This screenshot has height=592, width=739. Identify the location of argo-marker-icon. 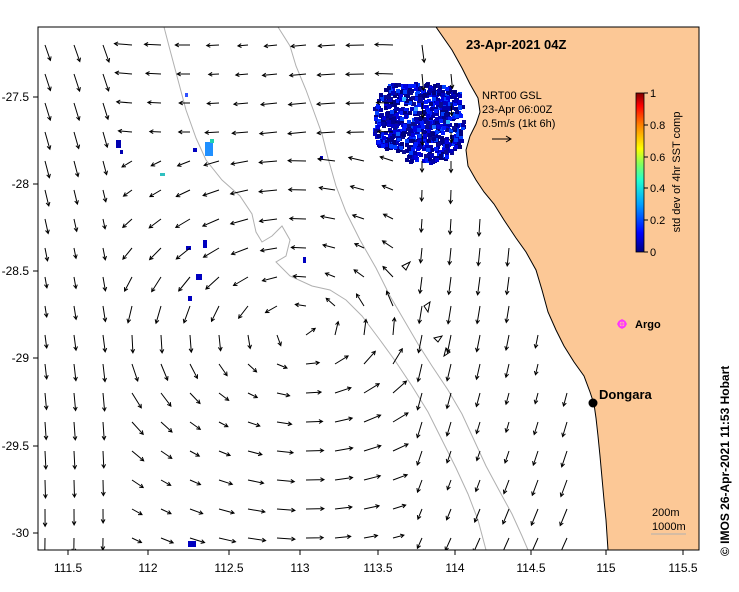
(622, 324).